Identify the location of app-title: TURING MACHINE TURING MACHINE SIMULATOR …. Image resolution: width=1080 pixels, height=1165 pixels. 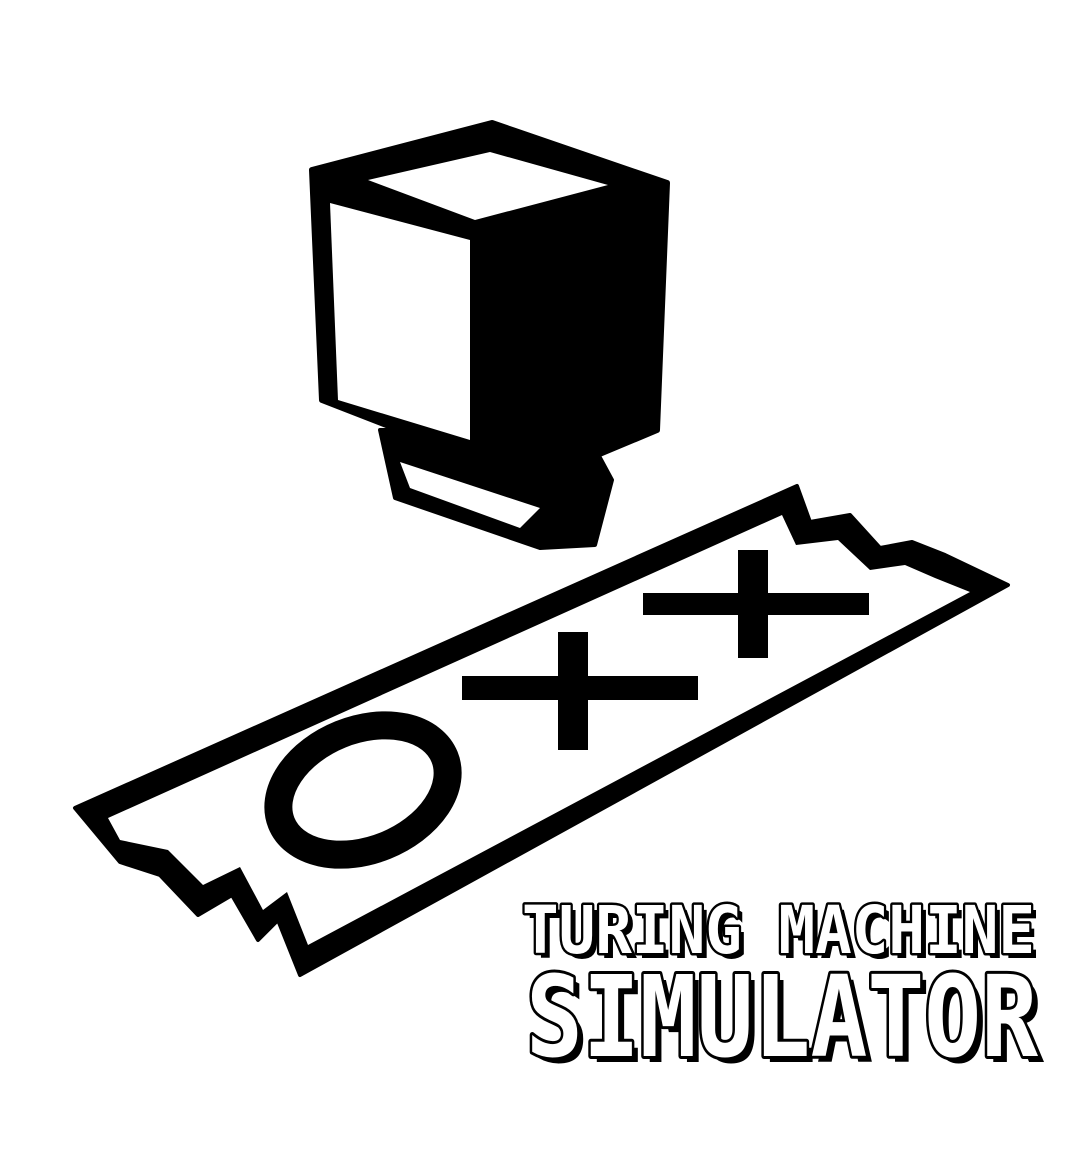
(782, 990).